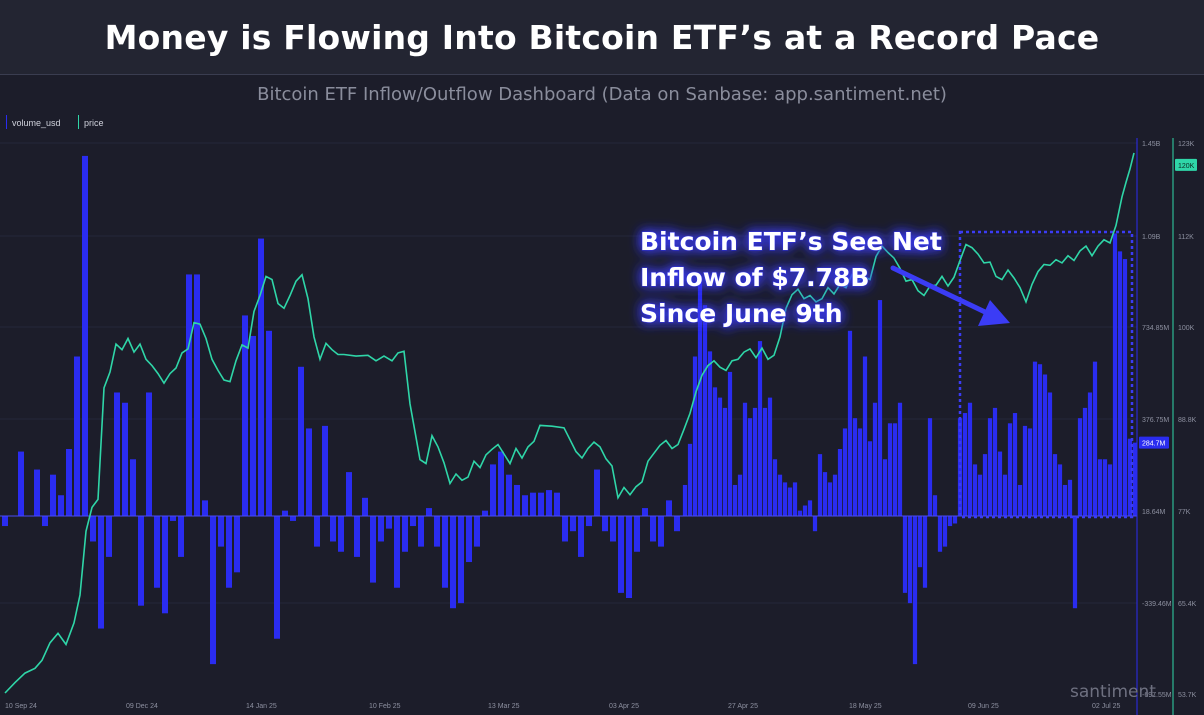 Image resolution: width=1204 pixels, height=715 pixels. What do you see at coordinates (1157, 695) in the screenshot?
I see `volume-tick-label: -697.55M` at bounding box center [1157, 695].